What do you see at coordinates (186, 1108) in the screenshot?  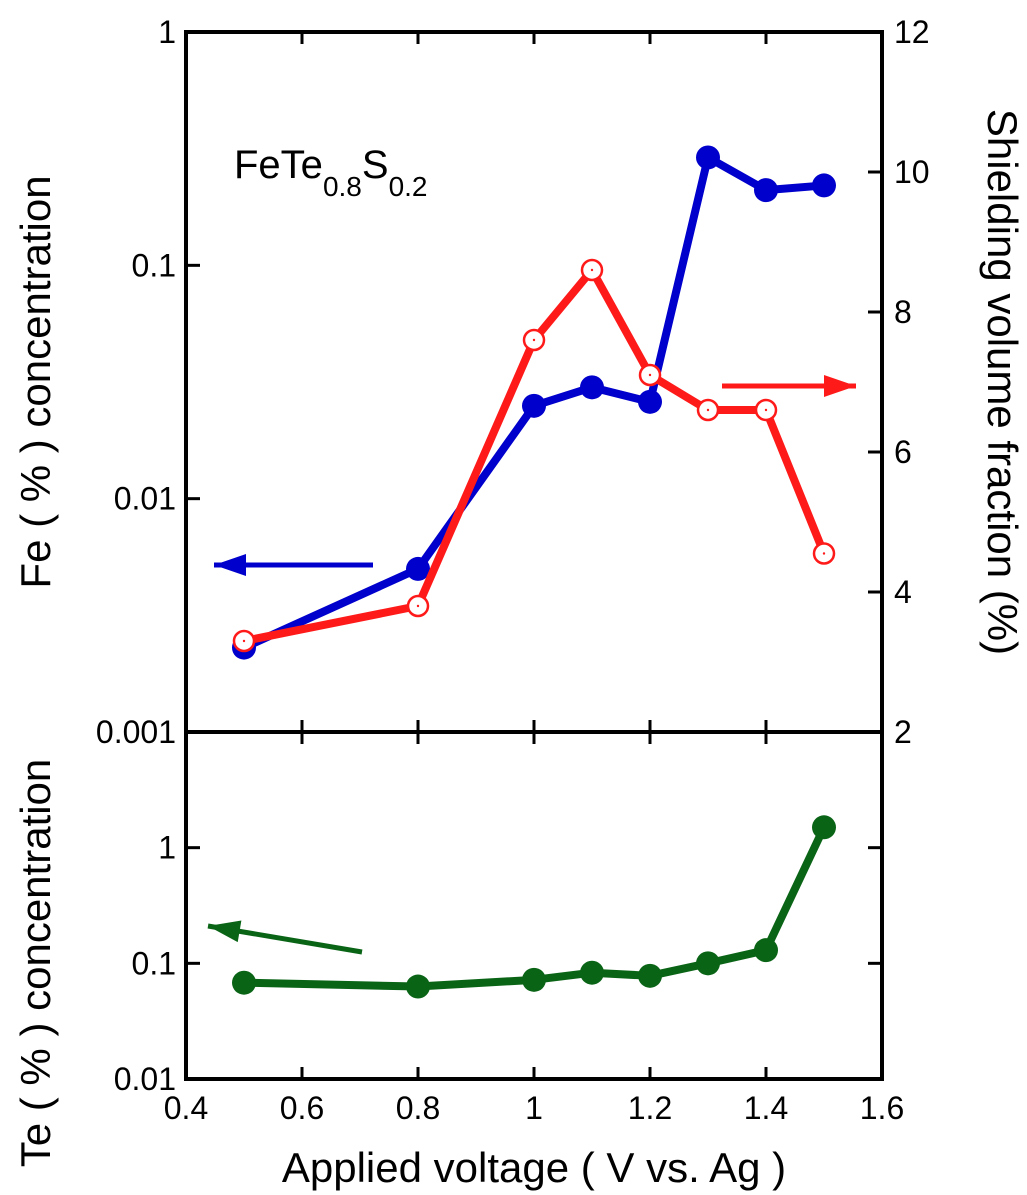 I see `x-tick-label: 0.4` at bounding box center [186, 1108].